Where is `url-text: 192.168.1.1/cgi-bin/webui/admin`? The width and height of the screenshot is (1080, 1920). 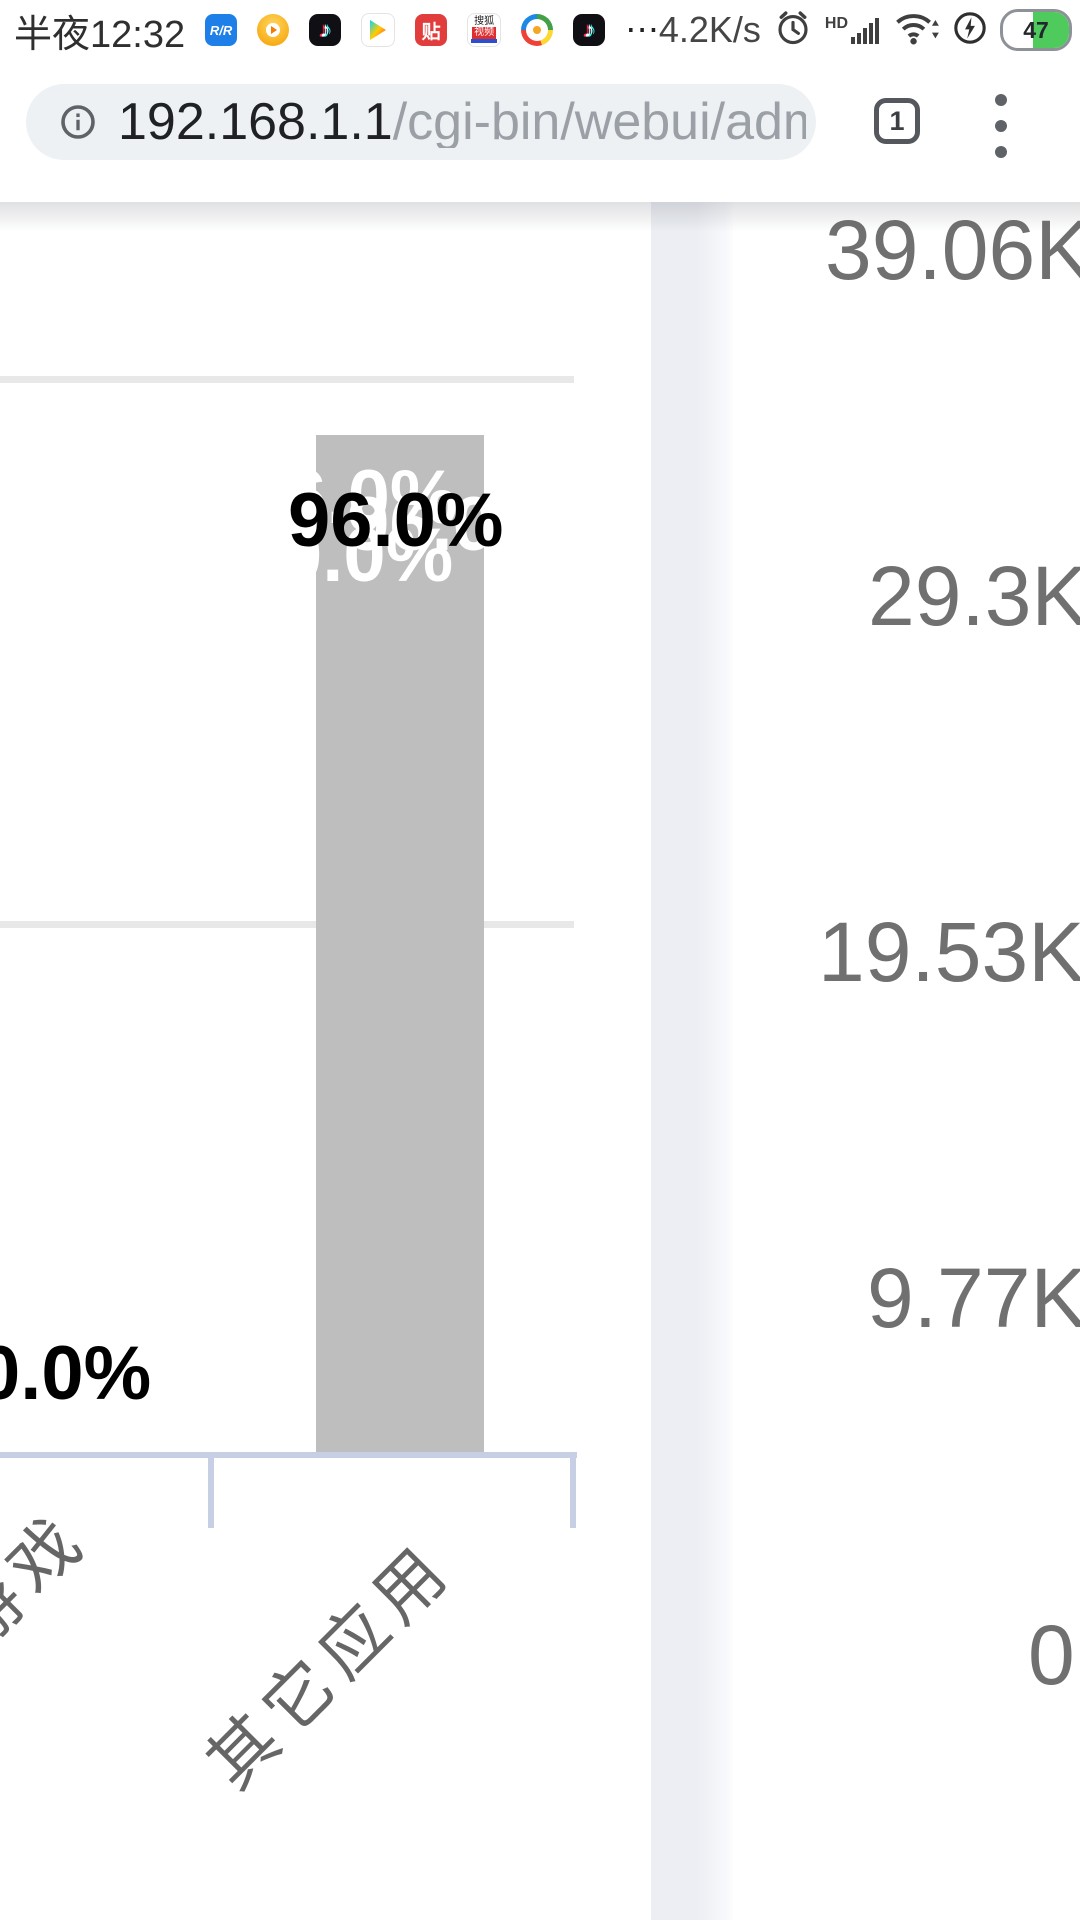 url-text: 192.168.1.1/cgi-bin/webui/admin is located at coordinates (462, 122).